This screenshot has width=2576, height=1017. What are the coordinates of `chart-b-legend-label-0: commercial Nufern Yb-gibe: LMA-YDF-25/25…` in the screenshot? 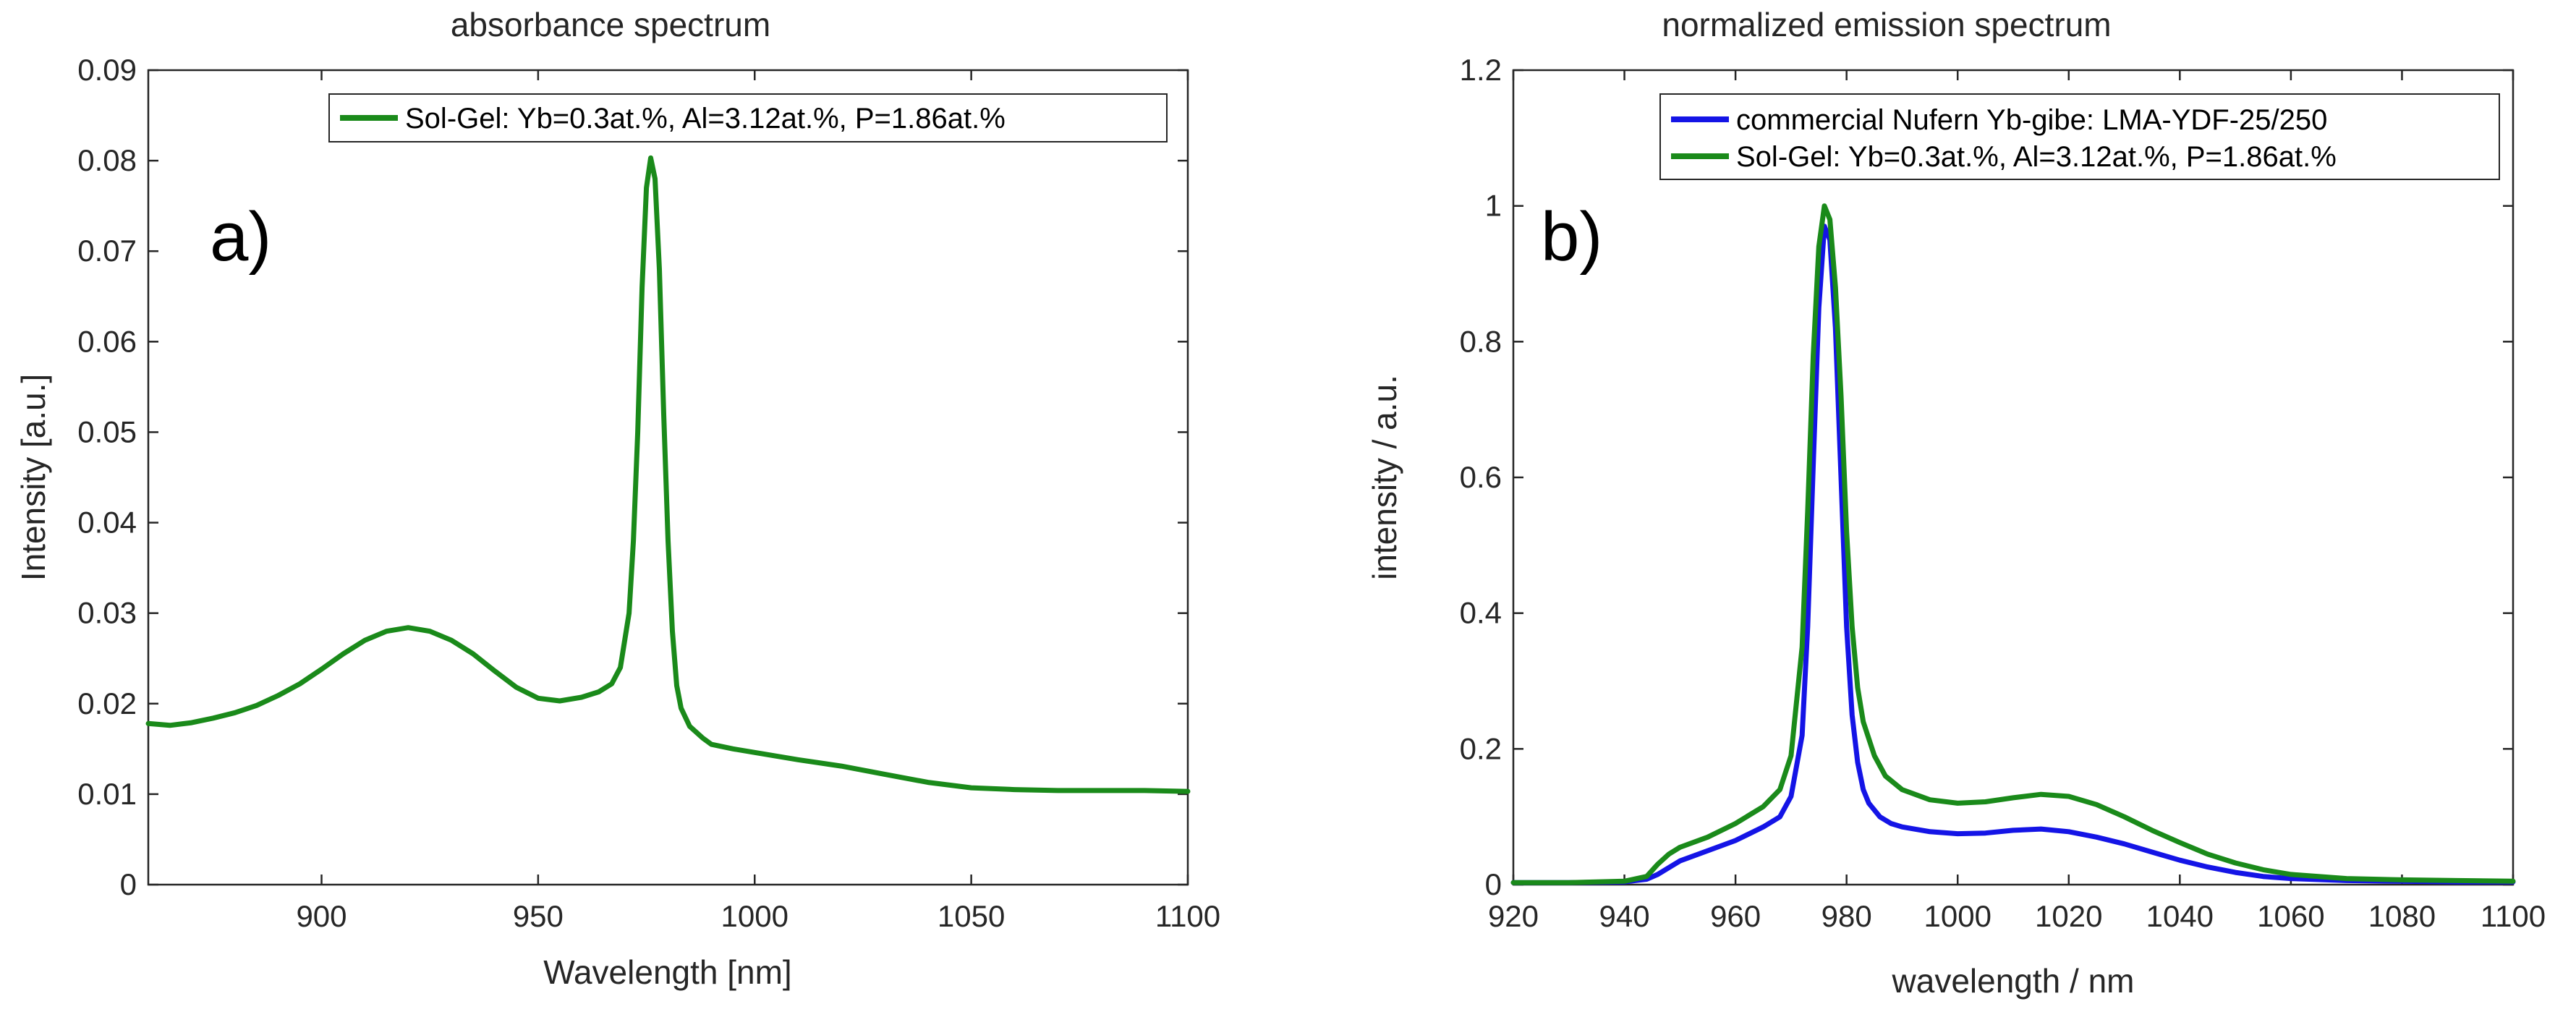 It's located at (2031, 120).